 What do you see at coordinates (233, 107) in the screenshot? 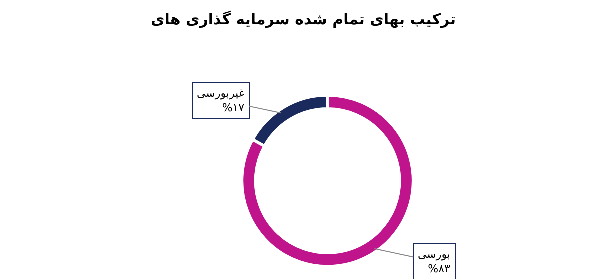
I see `data-label: %۱۷` at bounding box center [233, 107].